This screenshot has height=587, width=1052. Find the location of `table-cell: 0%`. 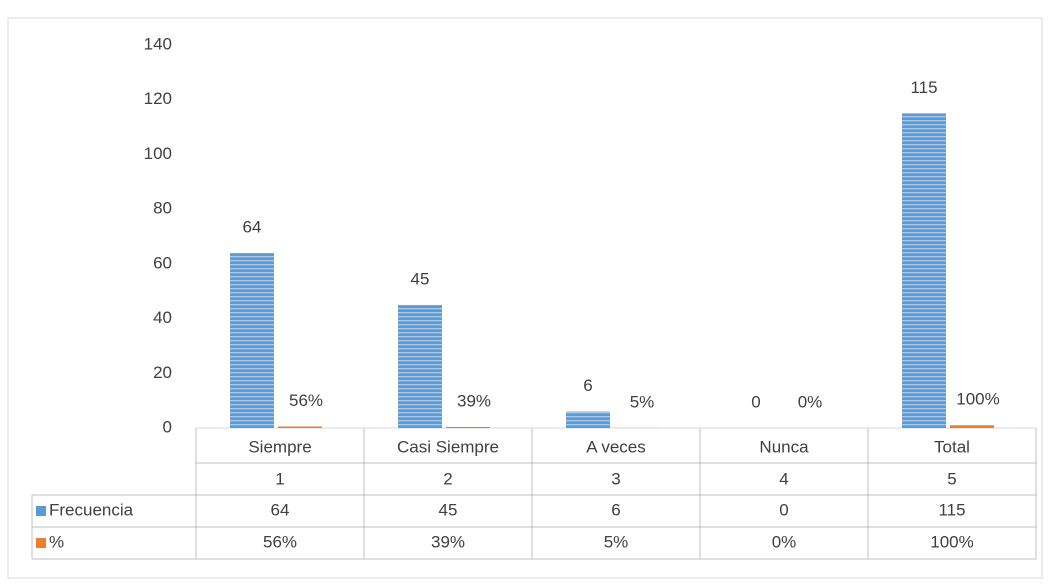

table-cell: 0% is located at coordinates (784, 541).